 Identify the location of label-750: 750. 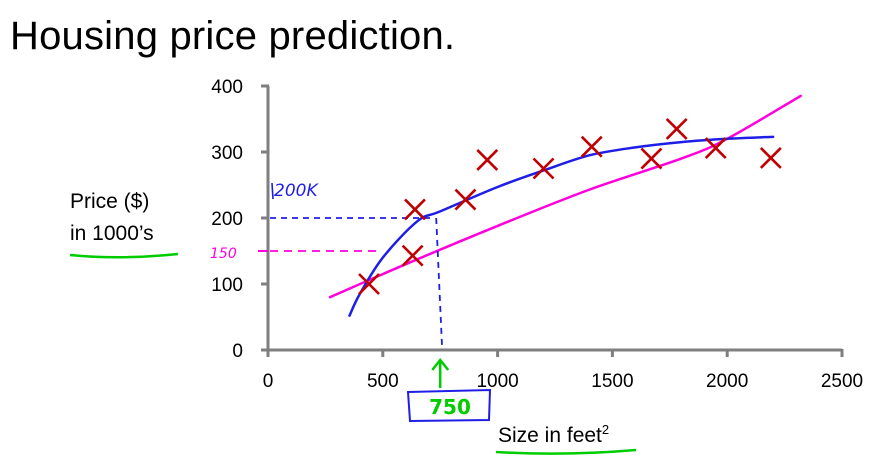
(450, 407).